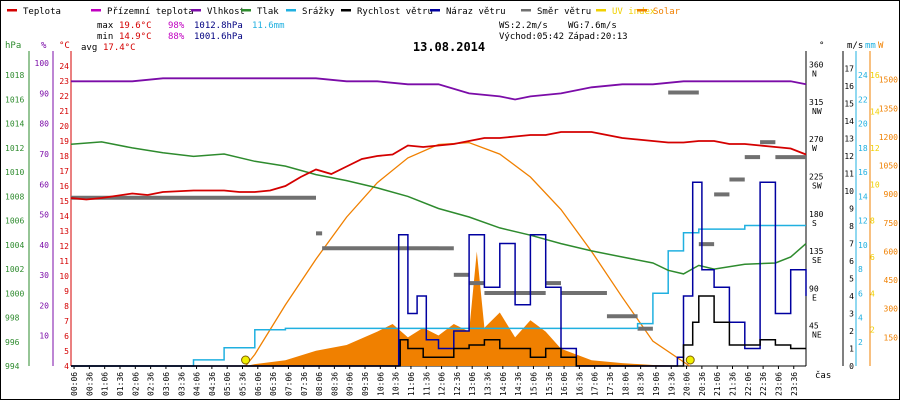  Describe the element at coordinates (64, 126) in the screenshot. I see `tick-label-temp: 20` at that location.